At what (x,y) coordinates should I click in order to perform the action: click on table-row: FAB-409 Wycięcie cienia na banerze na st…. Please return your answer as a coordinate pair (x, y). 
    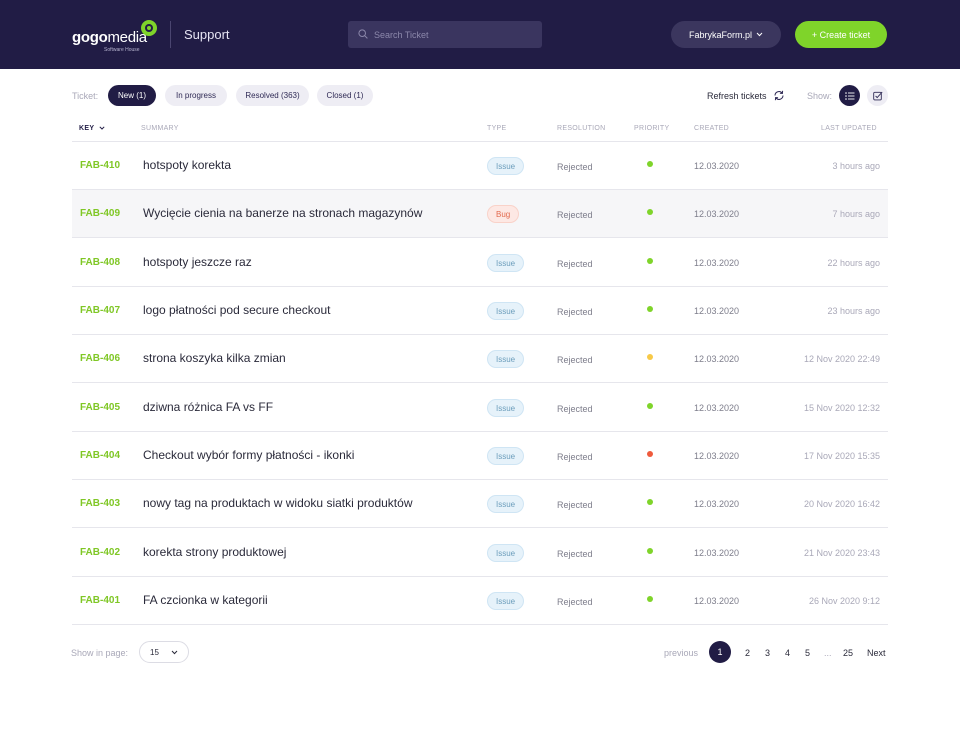
    Looking at the image, I should click on (480, 214).